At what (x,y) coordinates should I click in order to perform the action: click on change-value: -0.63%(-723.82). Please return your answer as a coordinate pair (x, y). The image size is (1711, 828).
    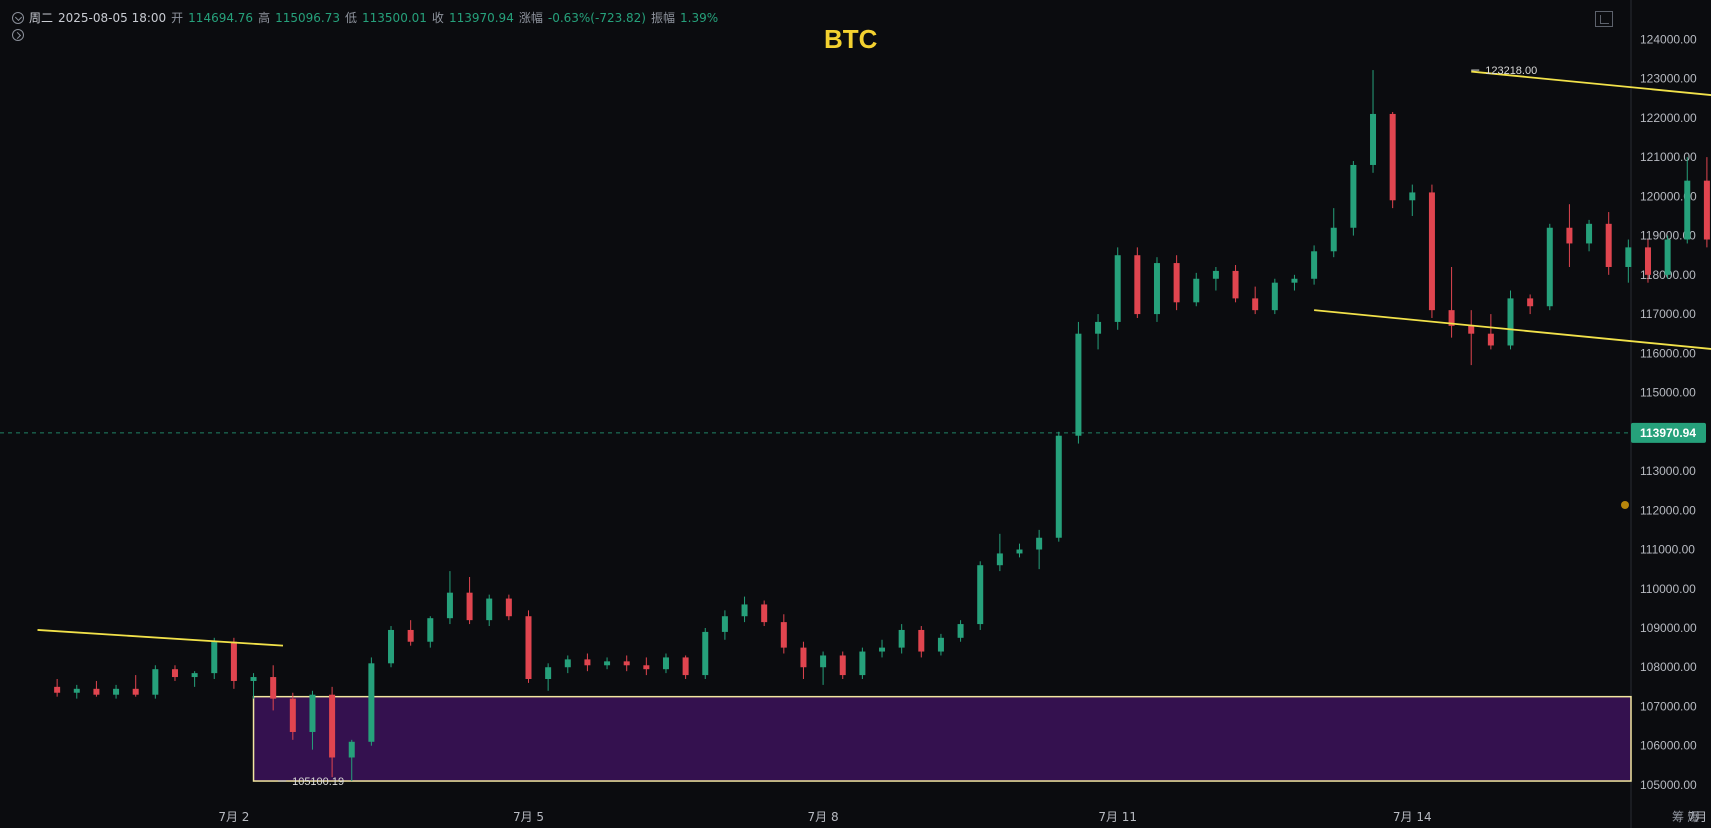
    Looking at the image, I should click on (596, 18).